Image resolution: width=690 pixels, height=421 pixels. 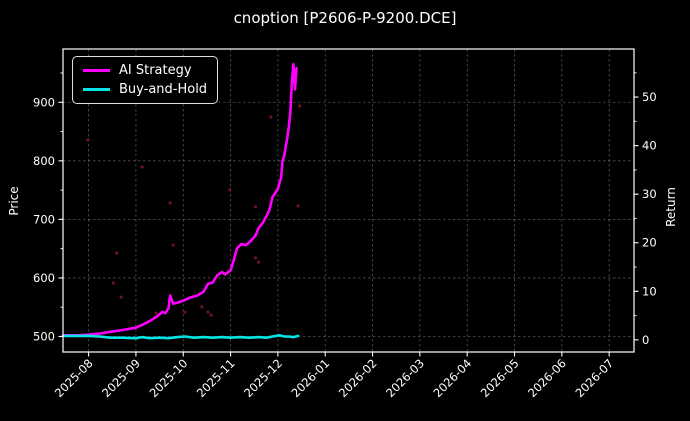 I want to click on x-tick-label: 2026-01, so click(x=310, y=378).